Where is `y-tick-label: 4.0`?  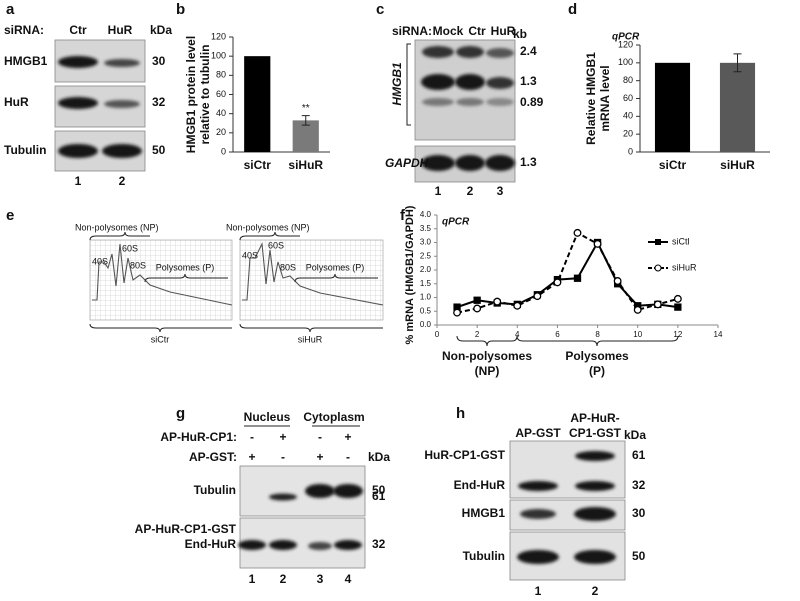
y-tick-label: 4.0 is located at coordinates (426, 214).